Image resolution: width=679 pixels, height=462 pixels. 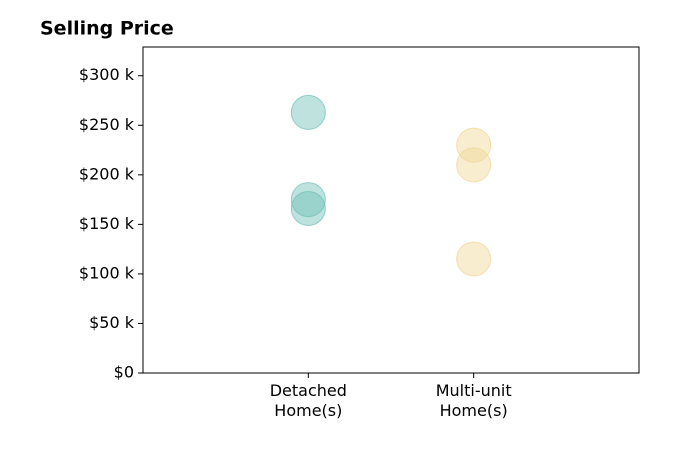 What do you see at coordinates (112, 322) in the screenshot?
I see `y-tick-label: $50 k` at bounding box center [112, 322].